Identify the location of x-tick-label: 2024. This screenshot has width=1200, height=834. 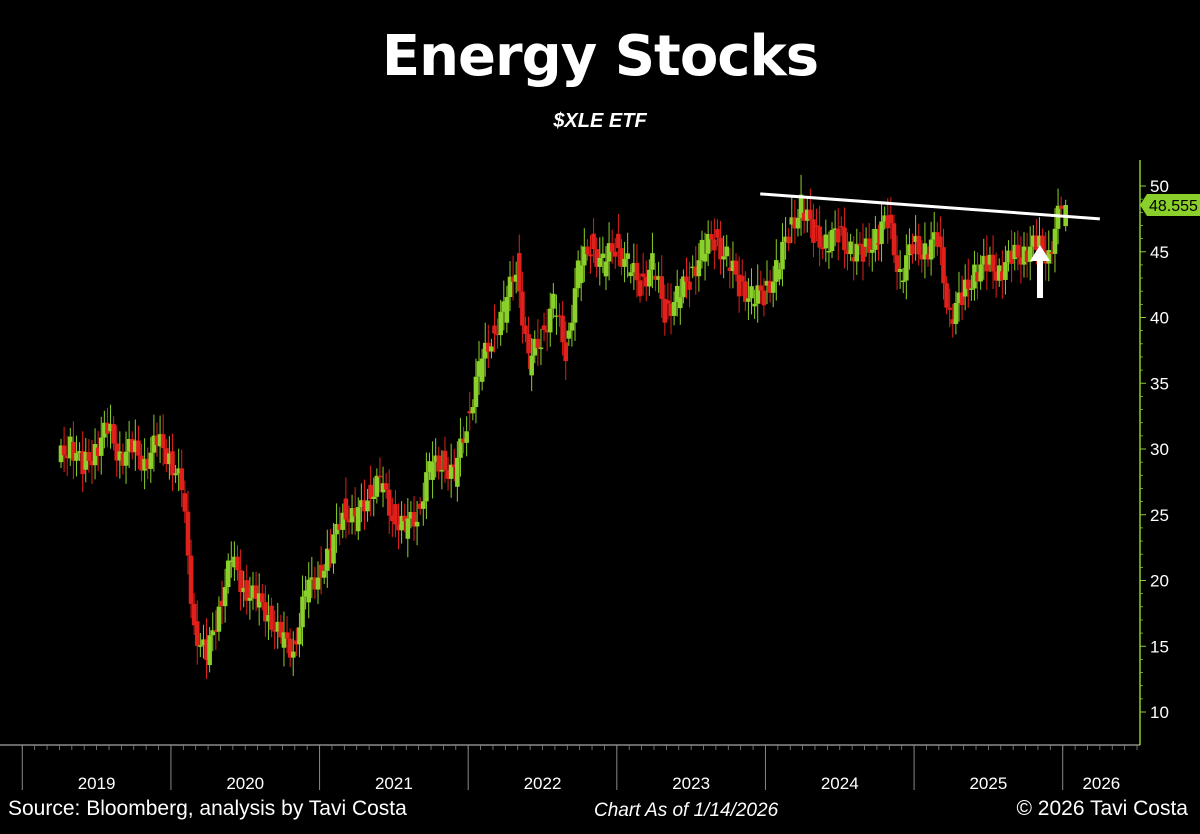
(840, 783).